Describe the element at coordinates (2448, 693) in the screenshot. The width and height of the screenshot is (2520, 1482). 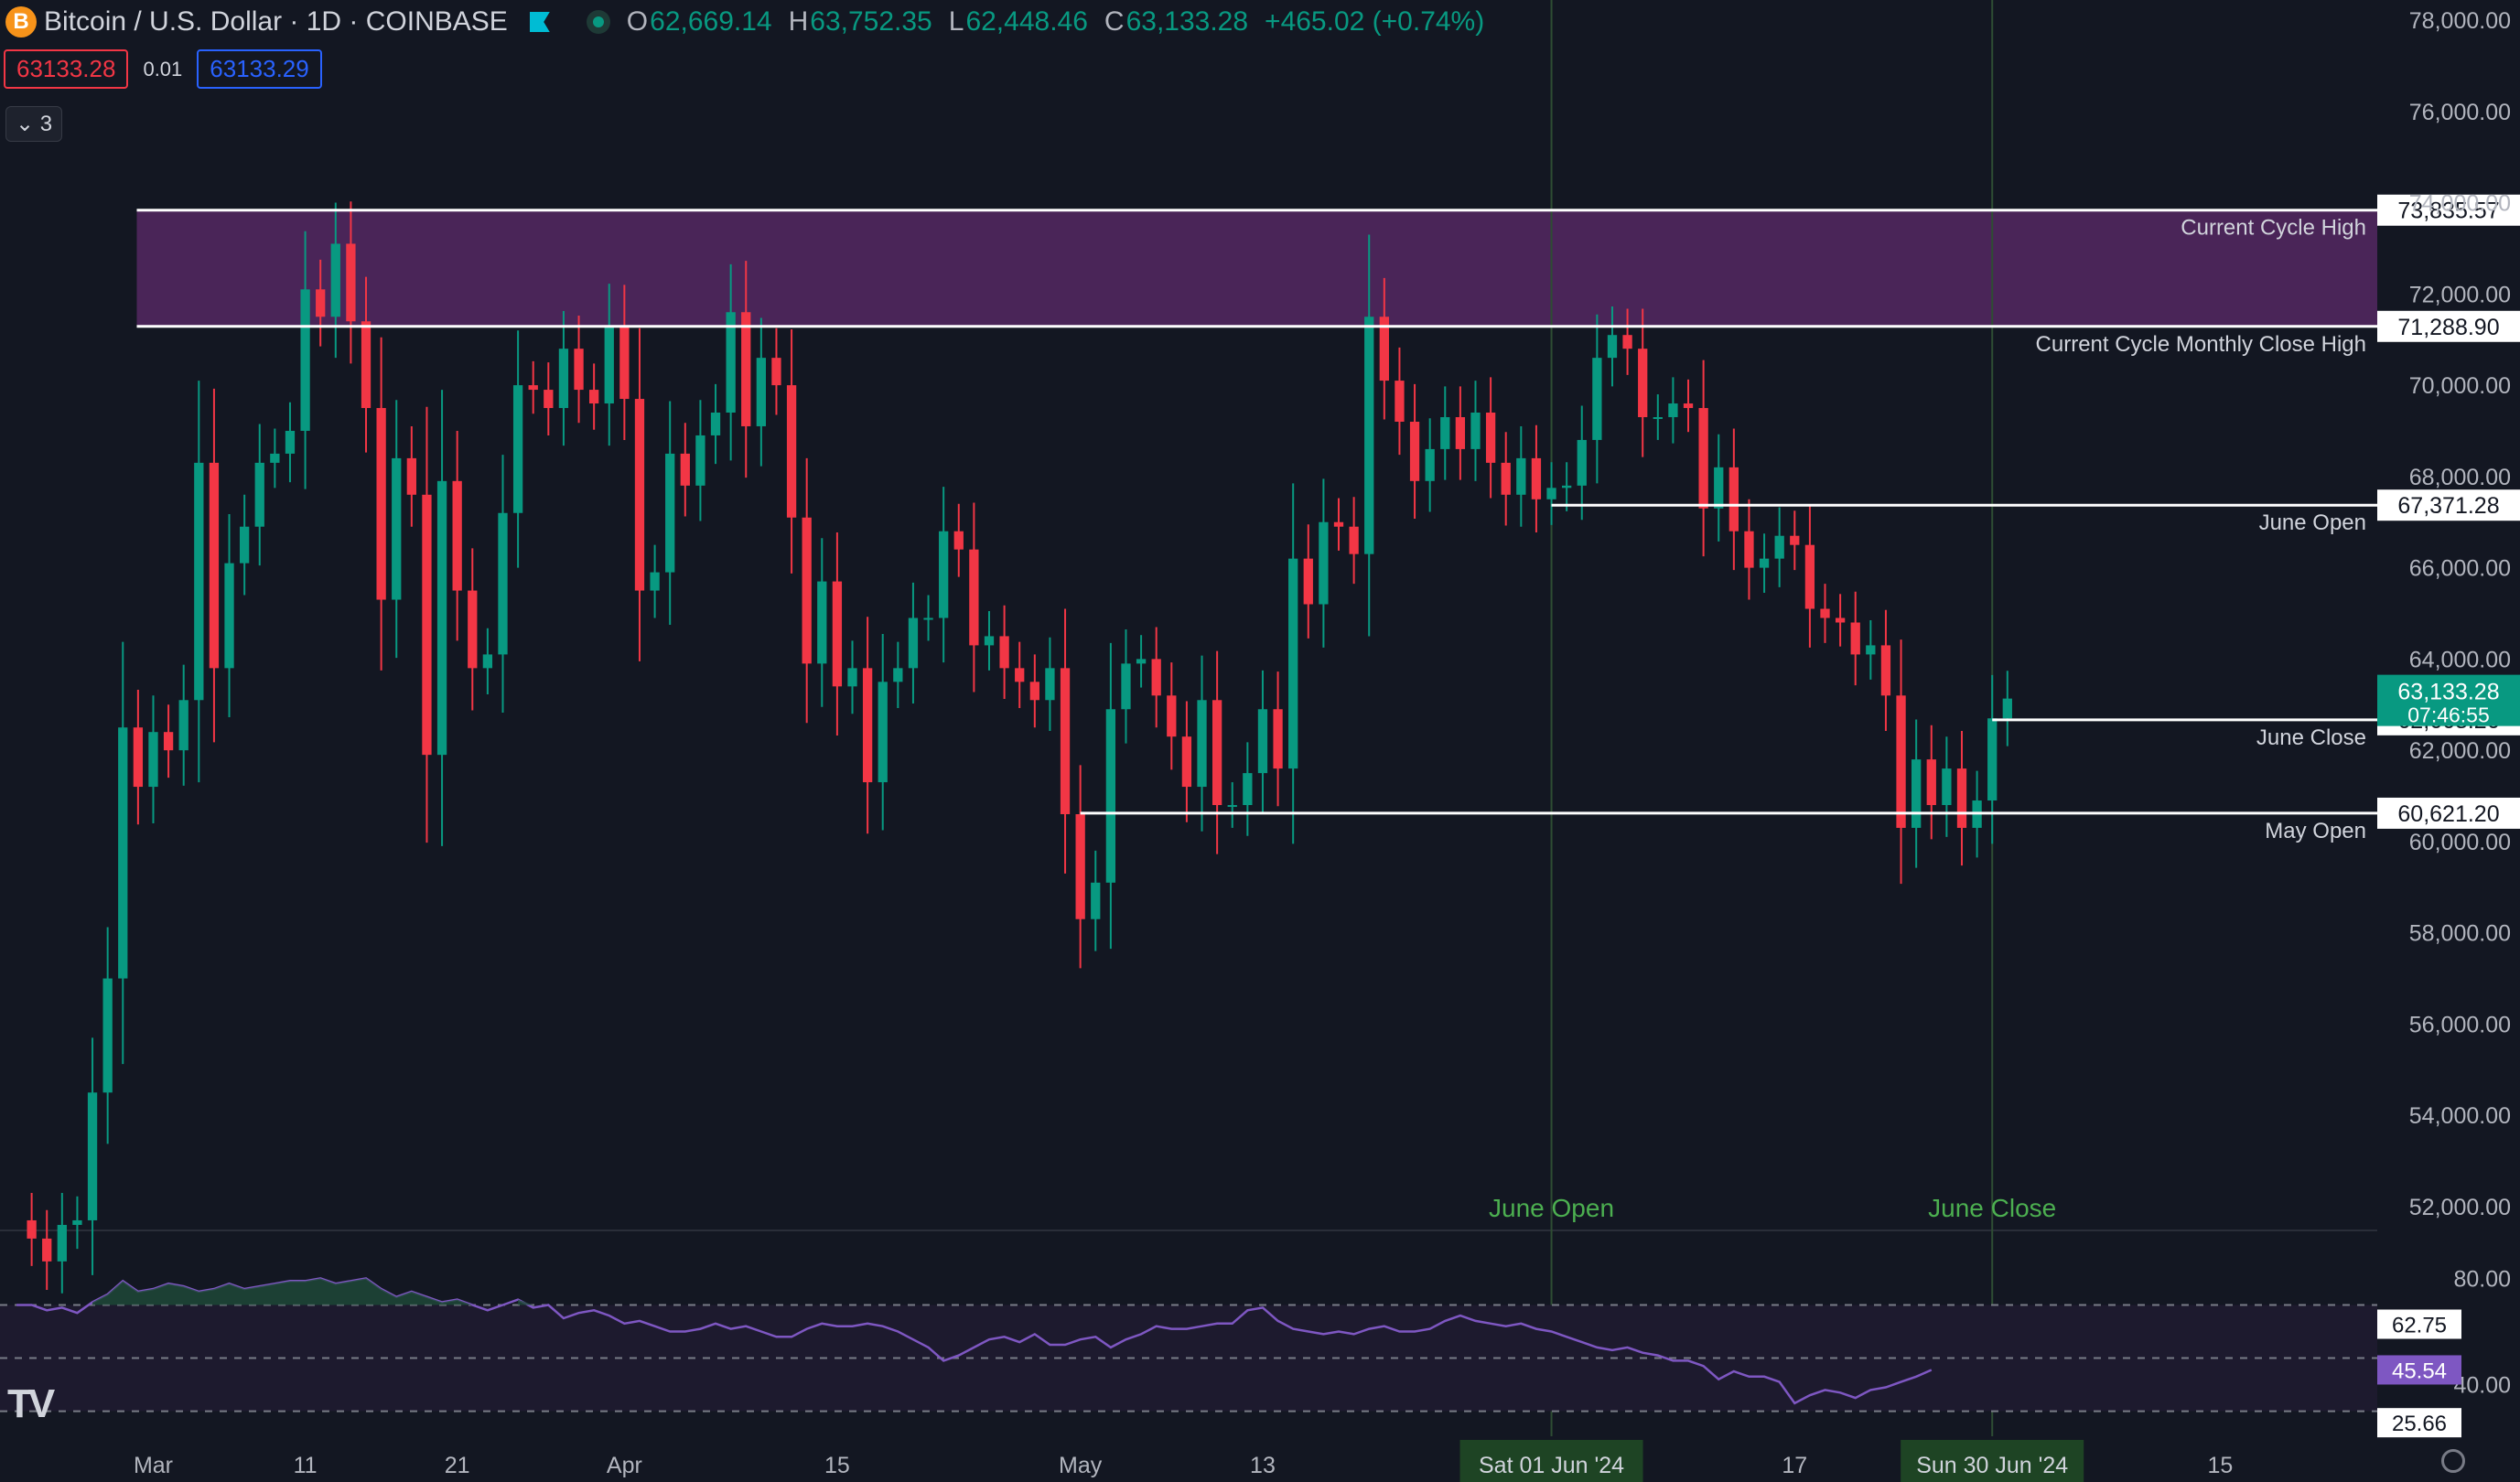
I see `last-price-value: 63,133.28` at that location.